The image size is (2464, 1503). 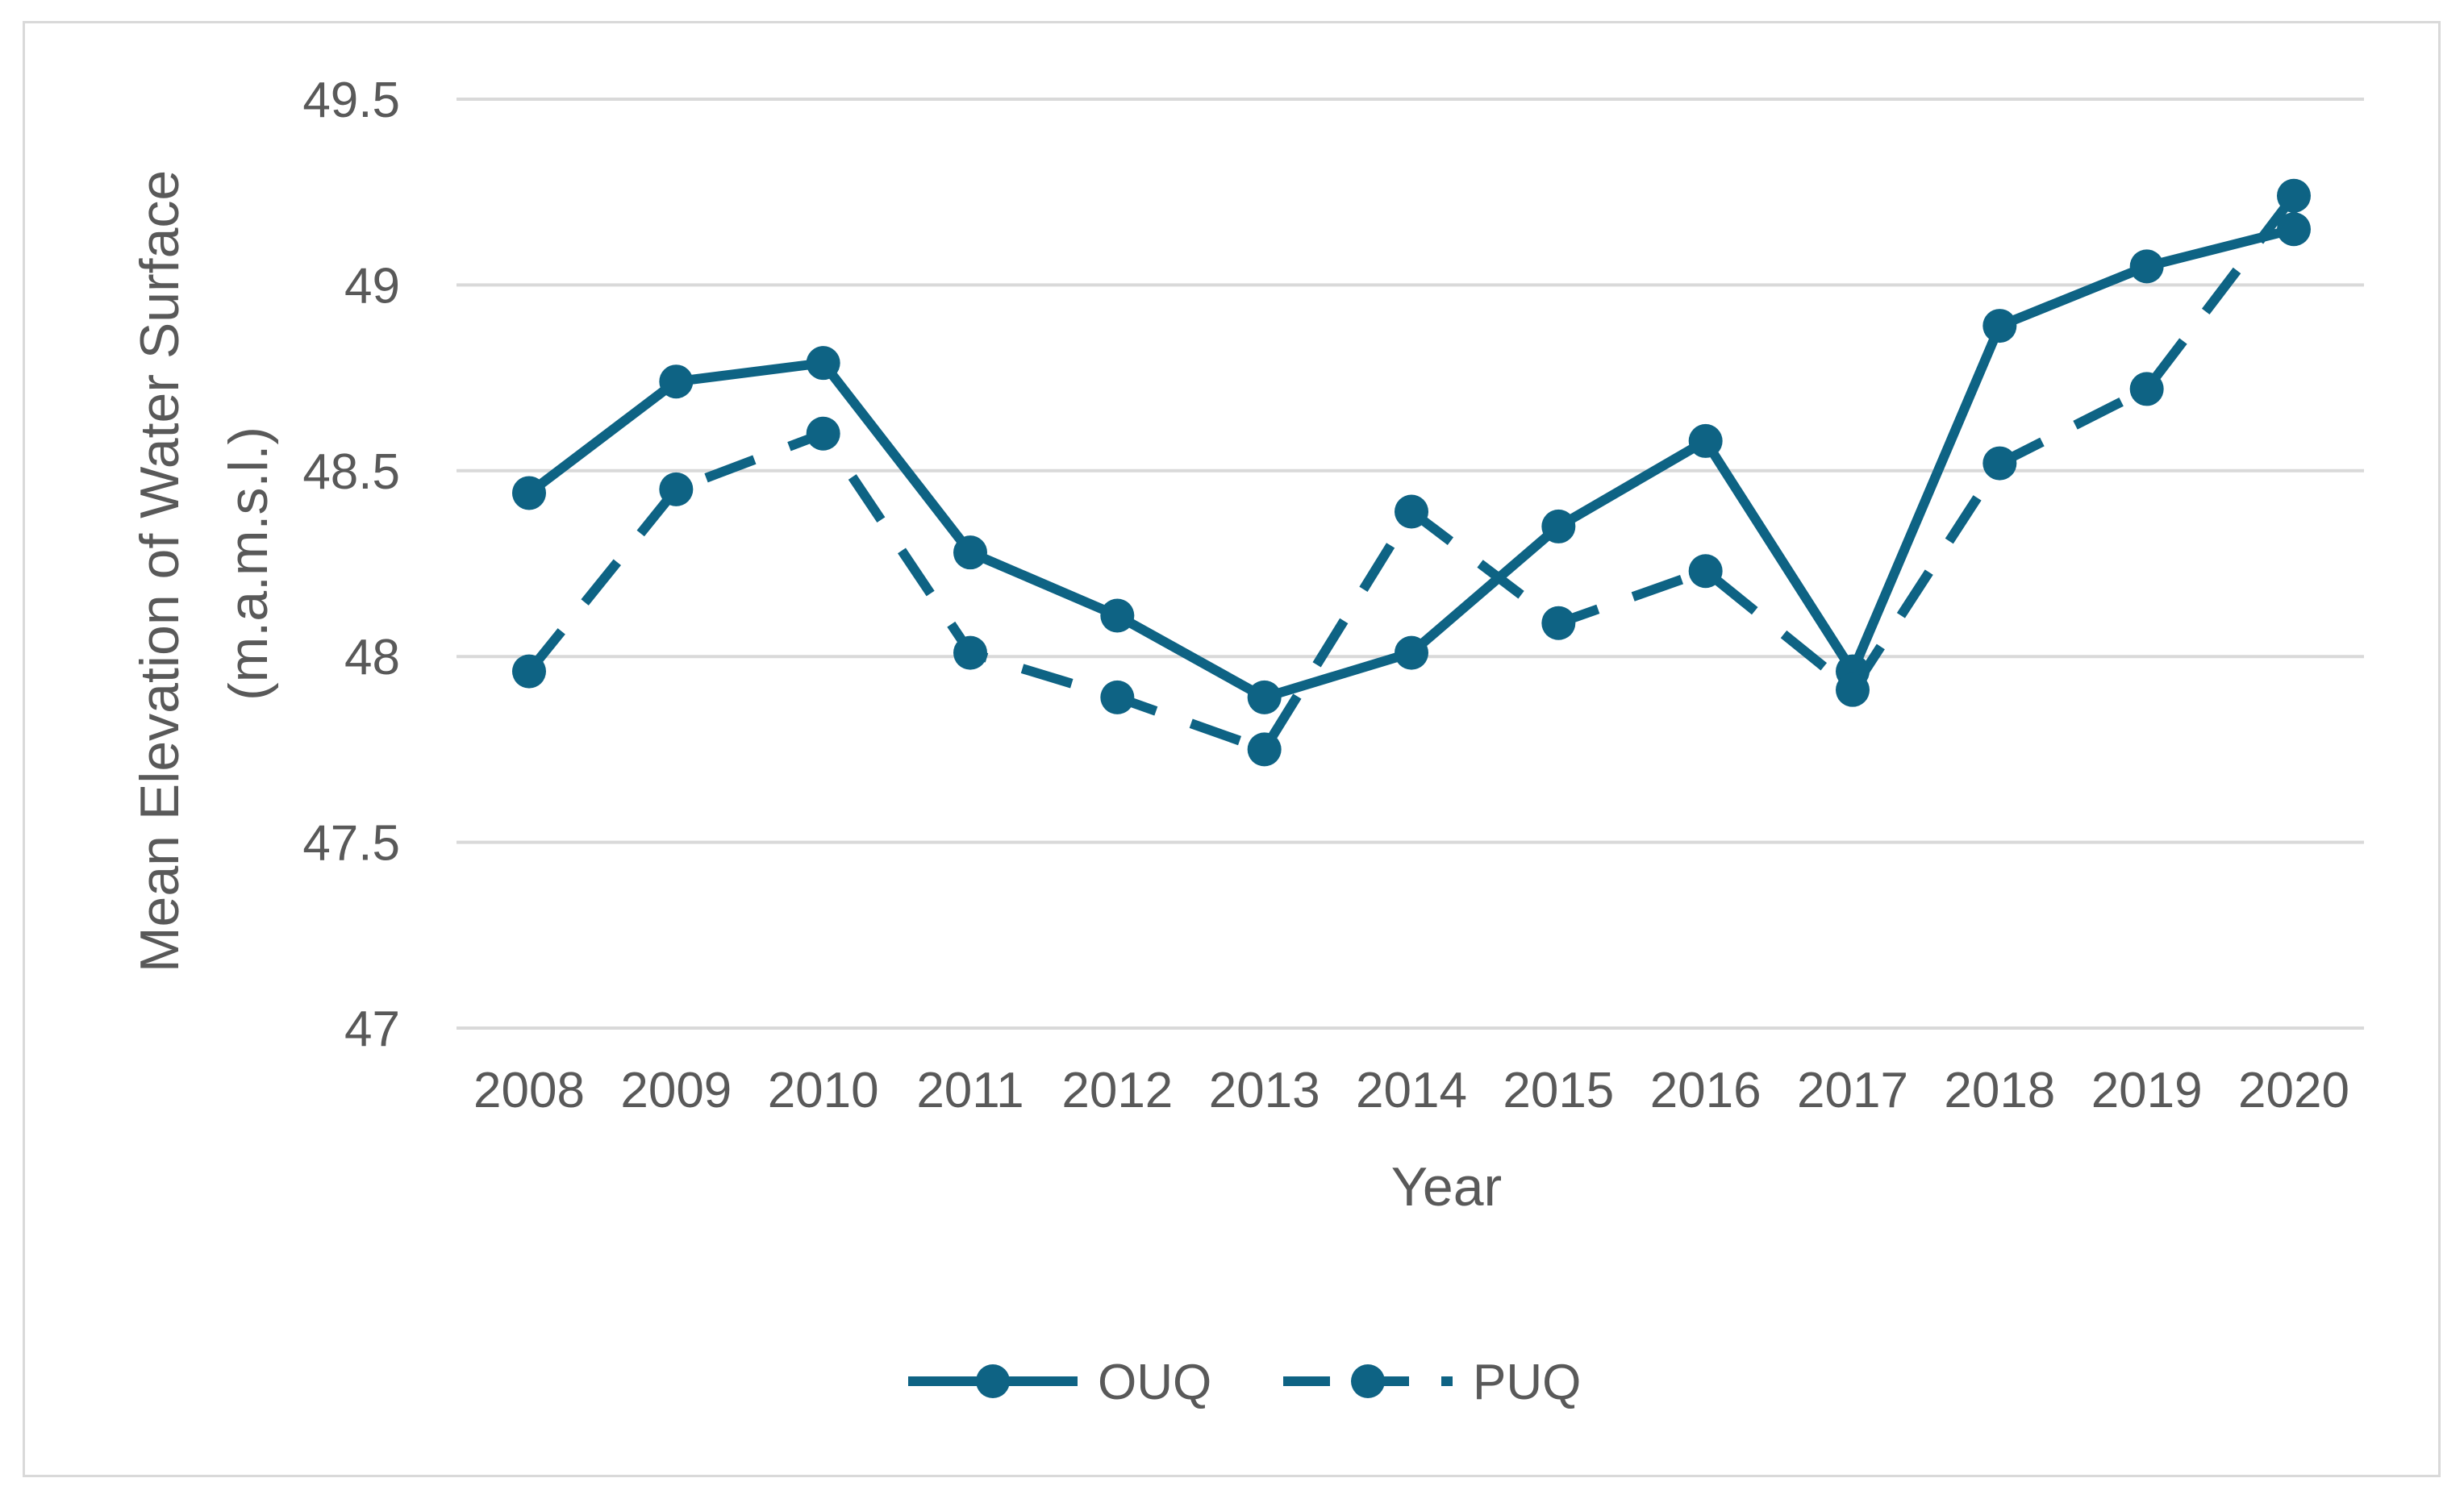 I want to click on x-tick-label: 2014, so click(x=1411, y=1090).